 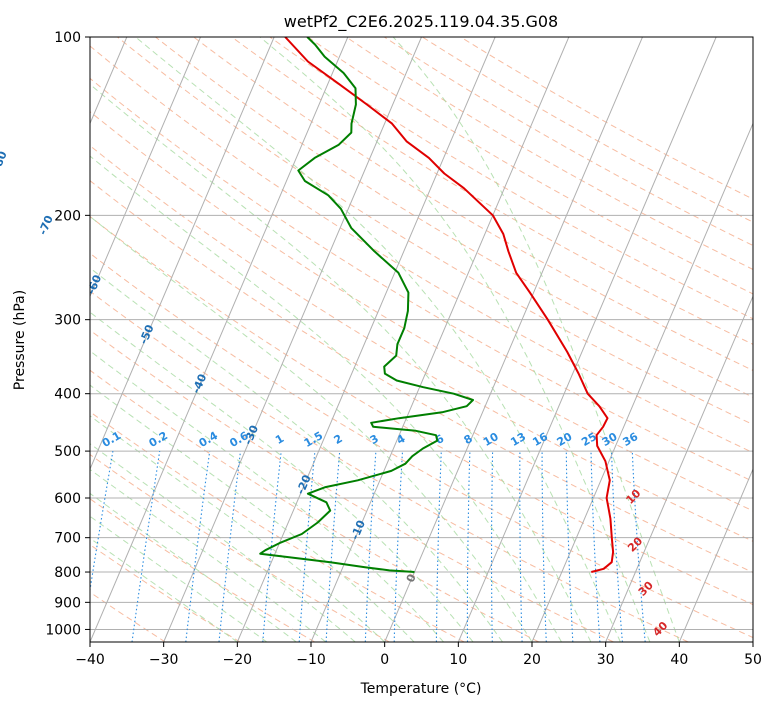 I want to click on x-tick-label: −20, so click(x=238, y=660).